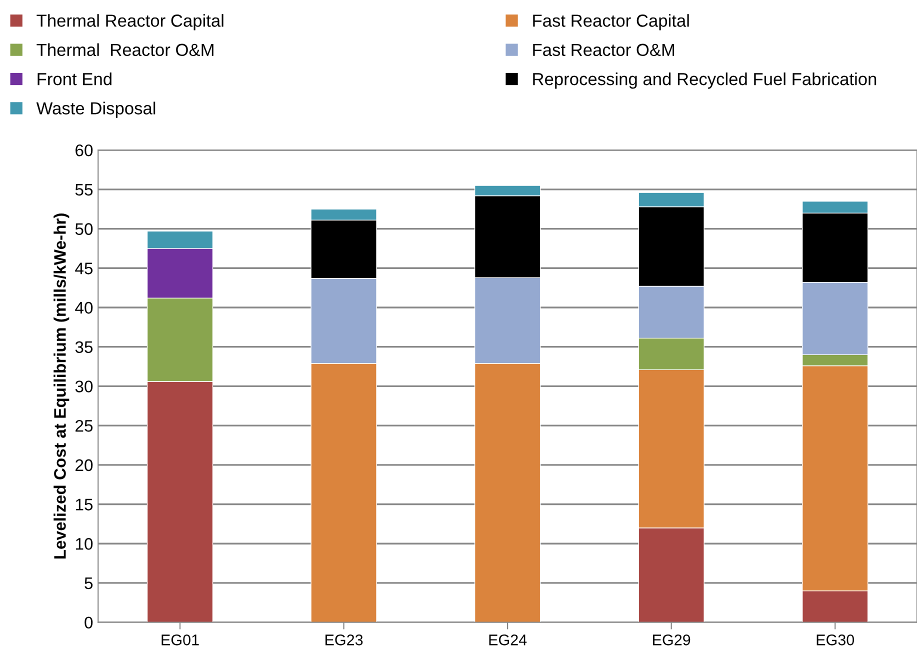 The height and width of the screenshot is (667, 917). Describe the element at coordinates (84, 504) in the screenshot. I see `y-tick-label: 15` at that location.